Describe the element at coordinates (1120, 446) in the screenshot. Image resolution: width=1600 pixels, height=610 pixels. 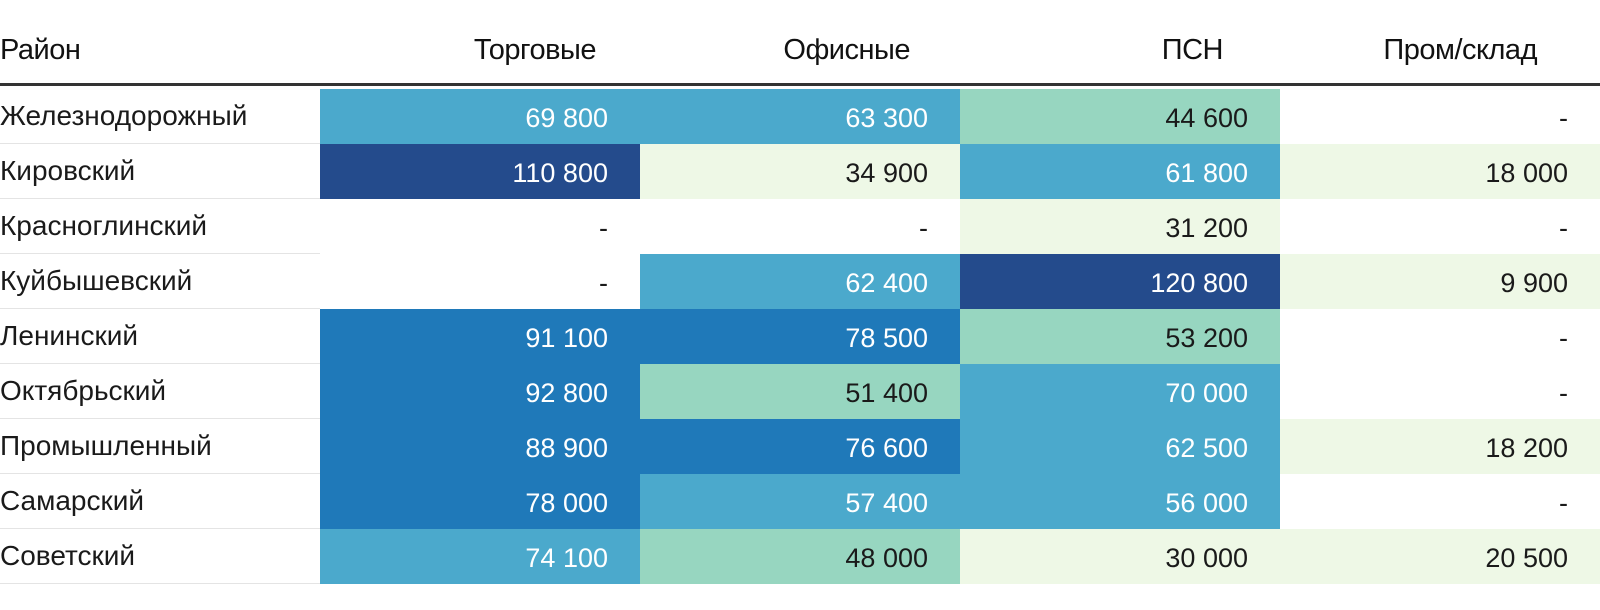
I see `value-cell: 62 500` at that location.